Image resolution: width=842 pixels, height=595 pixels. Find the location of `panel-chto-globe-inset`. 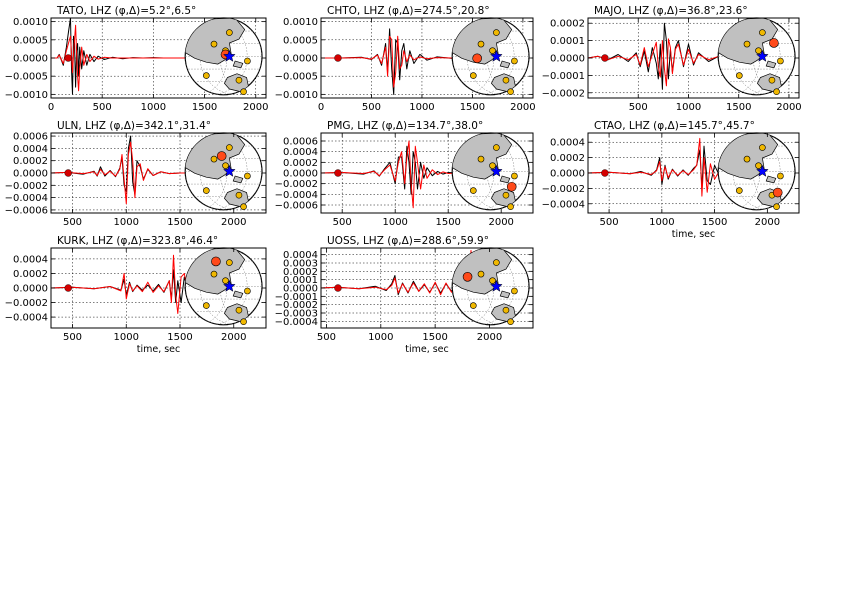

panel-chto-globe-inset is located at coordinates (490, 56).